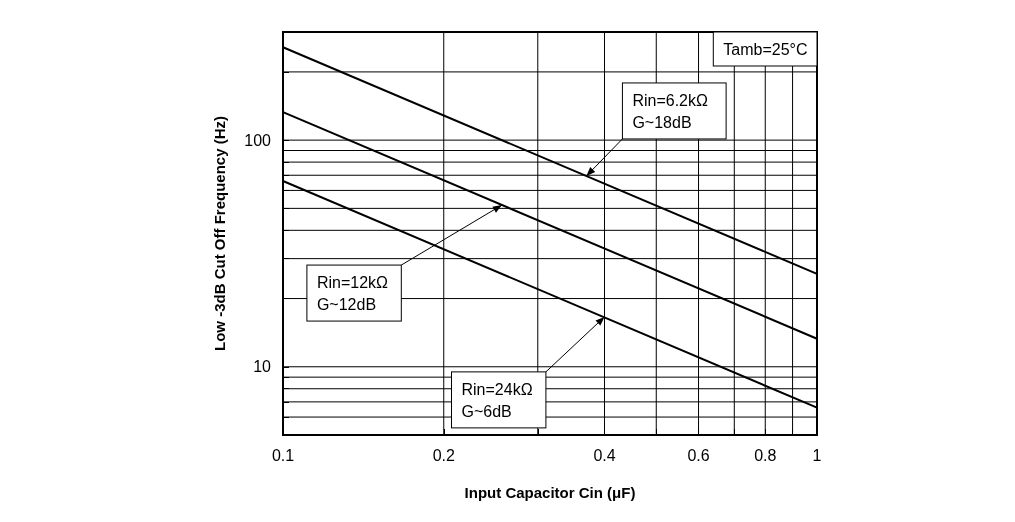  What do you see at coordinates (497, 400) in the screenshot?
I see `annotation: Rin=24kΩ G~6dB` at bounding box center [497, 400].